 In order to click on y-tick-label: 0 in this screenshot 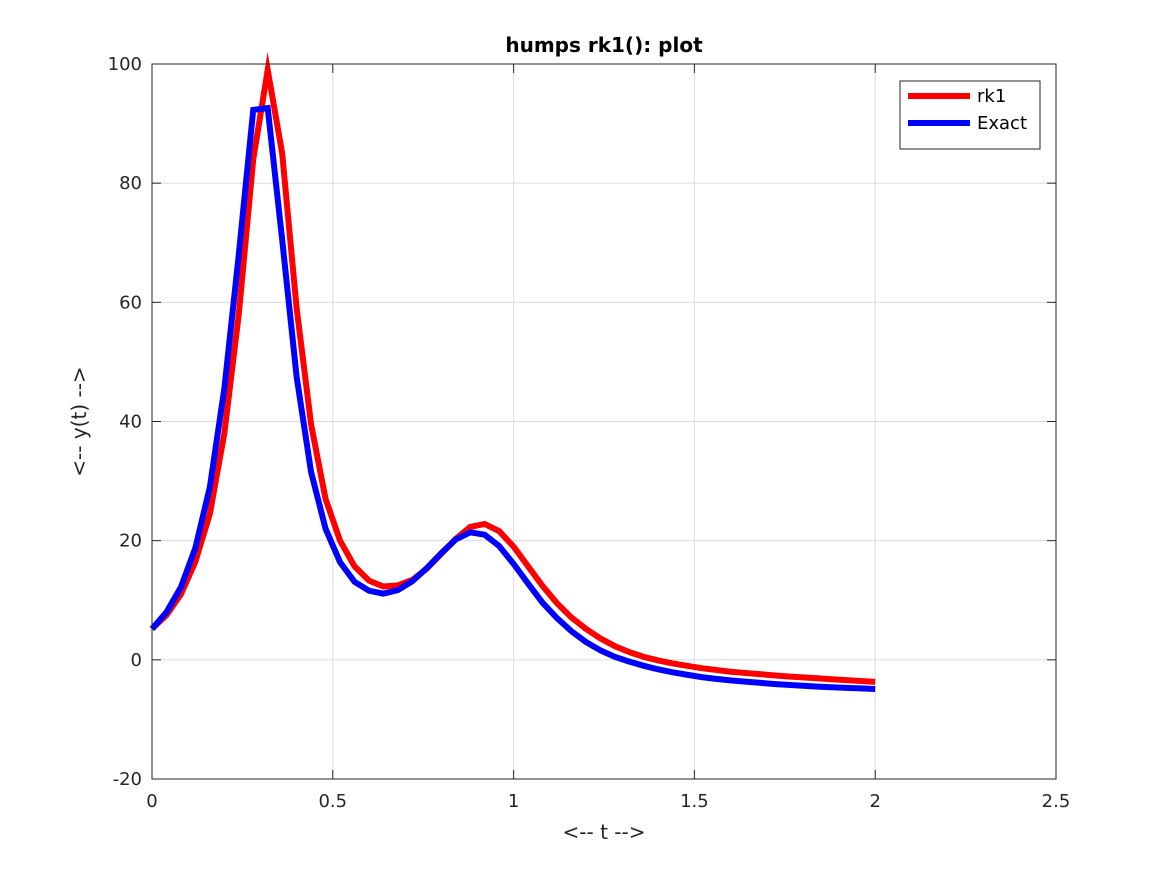, I will do `click(136, 660)`.